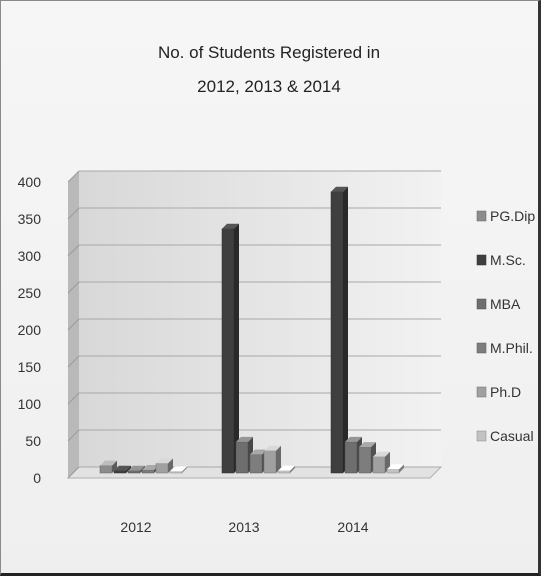 This screenshot has height=578, width=543. I want to click on x-tick-label: 2013, so click(243, 527).